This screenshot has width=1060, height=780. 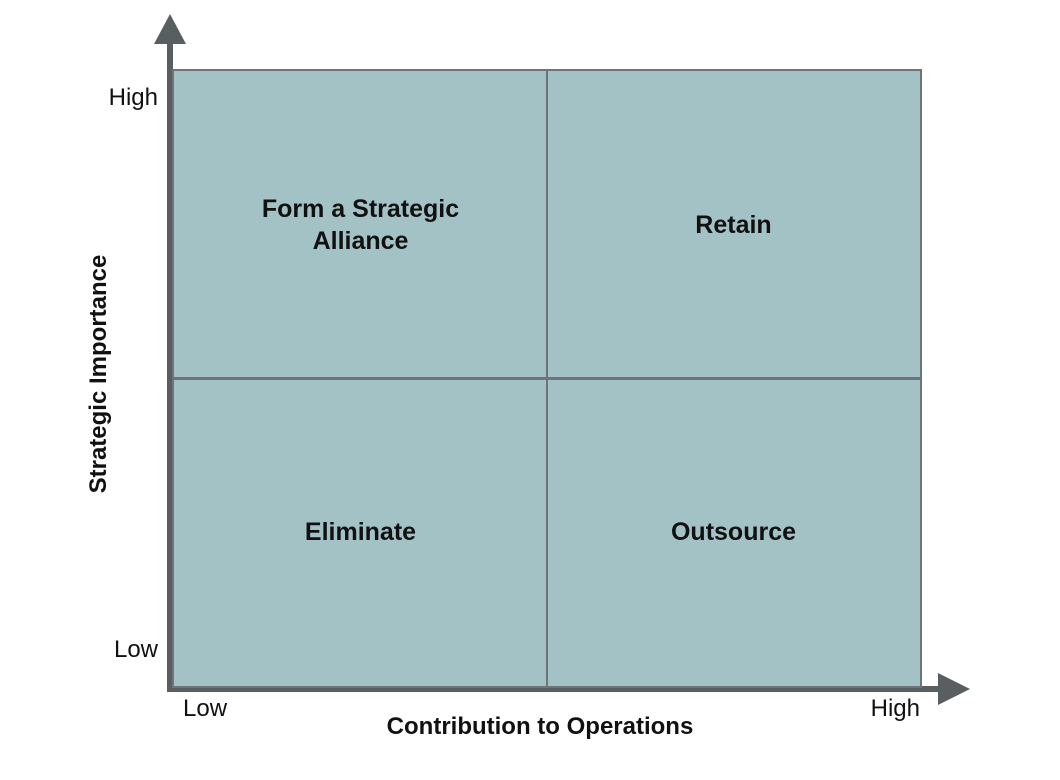 What do you see at coordinates (360, 224) in the screenshot?
I see `quadrant-form-strategic-alliance: Form a Strategic Alliance` at bounding box center [360, 224].